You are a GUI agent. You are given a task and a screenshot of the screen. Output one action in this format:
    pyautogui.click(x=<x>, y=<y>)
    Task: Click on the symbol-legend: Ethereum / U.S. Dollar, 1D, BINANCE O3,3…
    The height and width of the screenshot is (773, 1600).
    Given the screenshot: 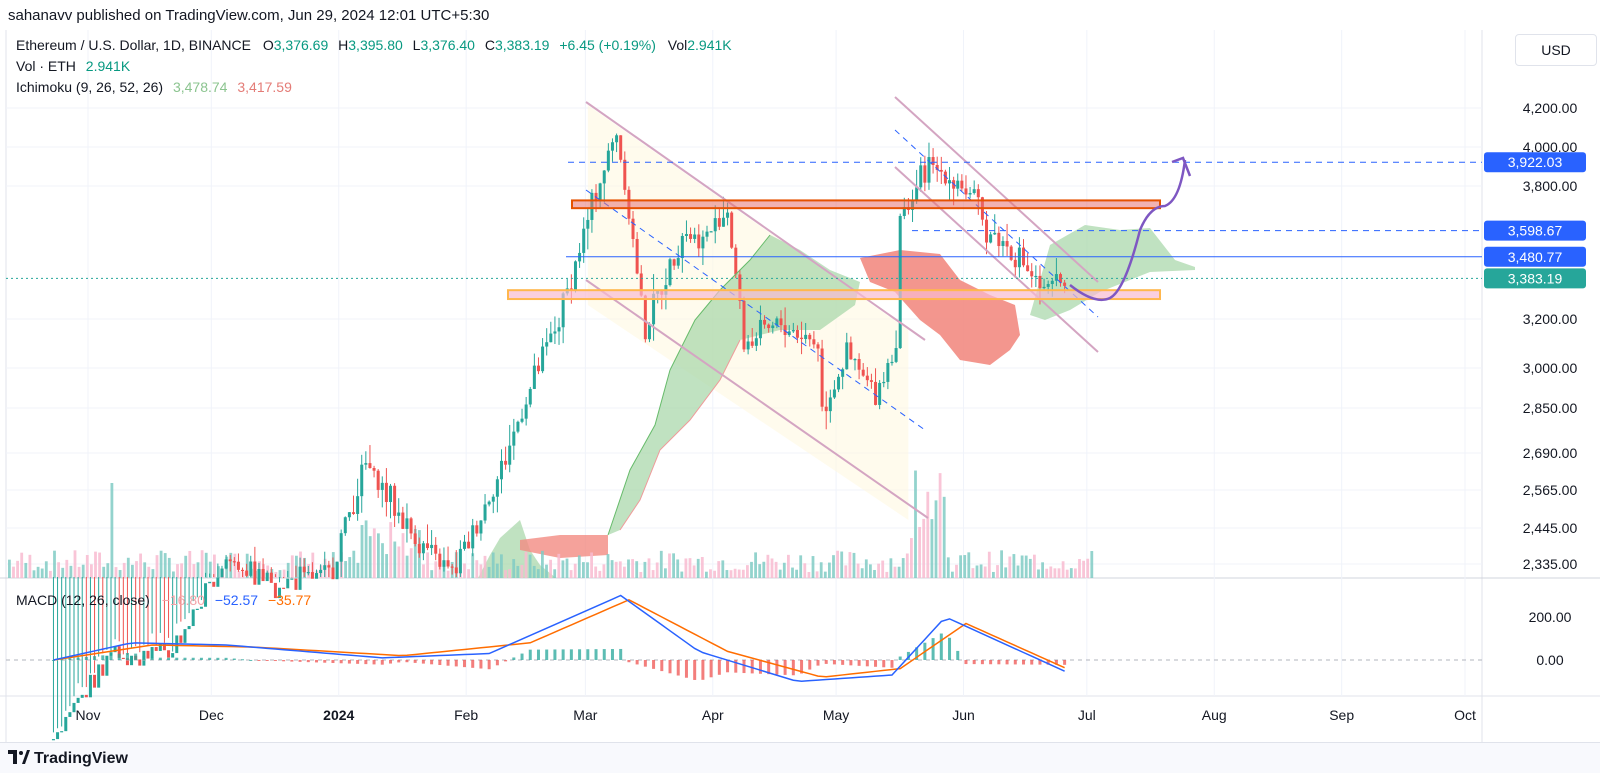 What is the action you would take?
    pyautogui.click(x=374, y=45)
    